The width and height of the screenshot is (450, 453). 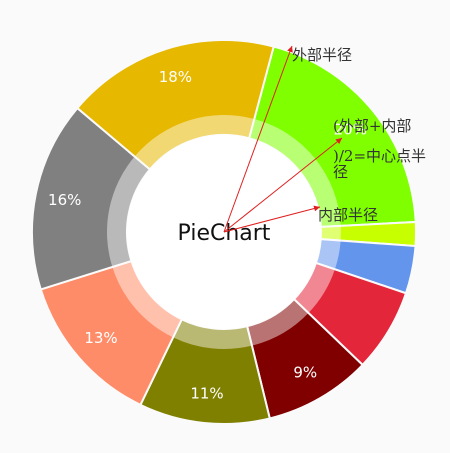 What do you see at coordinates (272, 219) in the screenshot?
I see `inner-radius-arrow` at bounding box center [272, 219].